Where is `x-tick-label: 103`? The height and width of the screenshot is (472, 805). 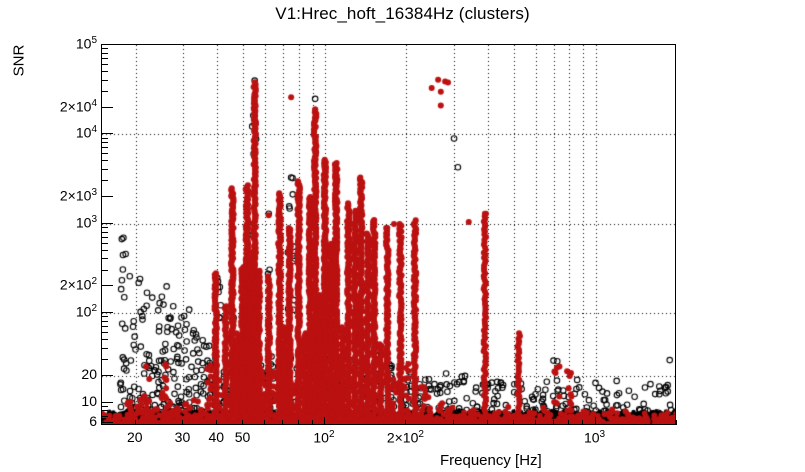 x-tick-label: 103 is located at coordinates (594, 437).